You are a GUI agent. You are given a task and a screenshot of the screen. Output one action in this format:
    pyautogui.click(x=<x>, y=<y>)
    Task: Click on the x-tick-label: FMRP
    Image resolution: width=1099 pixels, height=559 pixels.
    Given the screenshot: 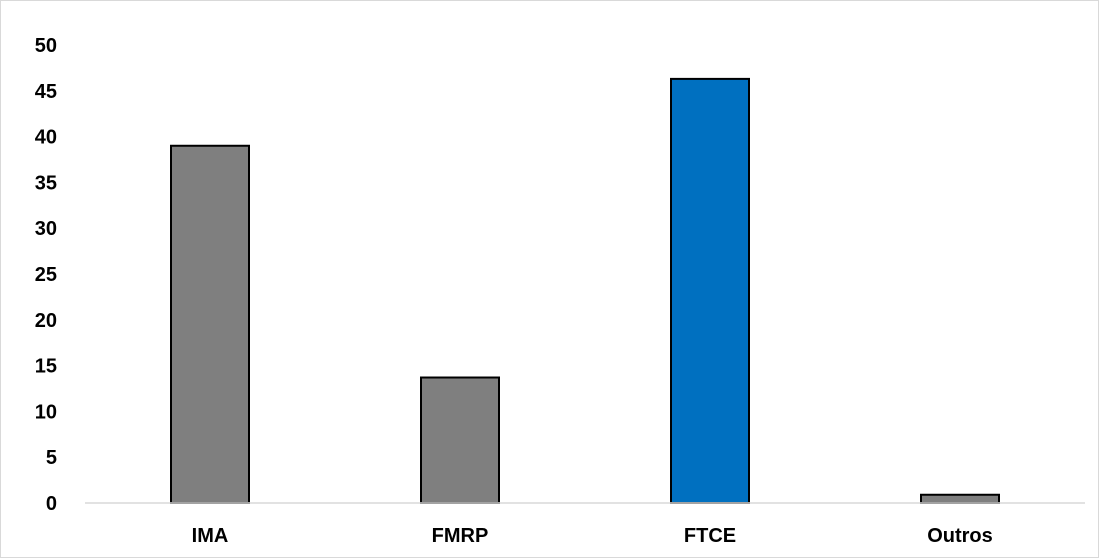 What is the action you would take?
    pyautogui.click(x=460, y=536)
    